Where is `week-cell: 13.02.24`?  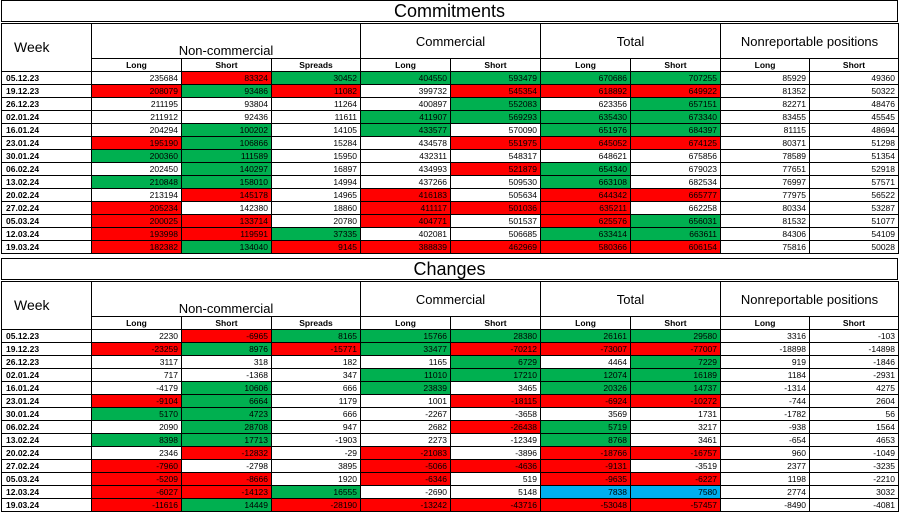 week-cell: 13.02.24 is located at coordinates (46, 440).